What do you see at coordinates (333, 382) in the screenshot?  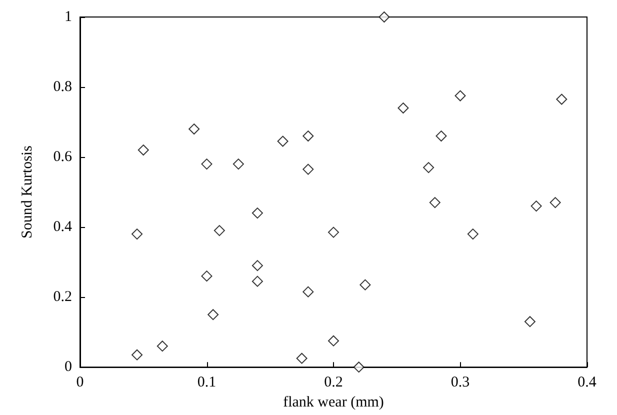 I see `x-tick-label: 0.2` at bounding box center [333, 382].